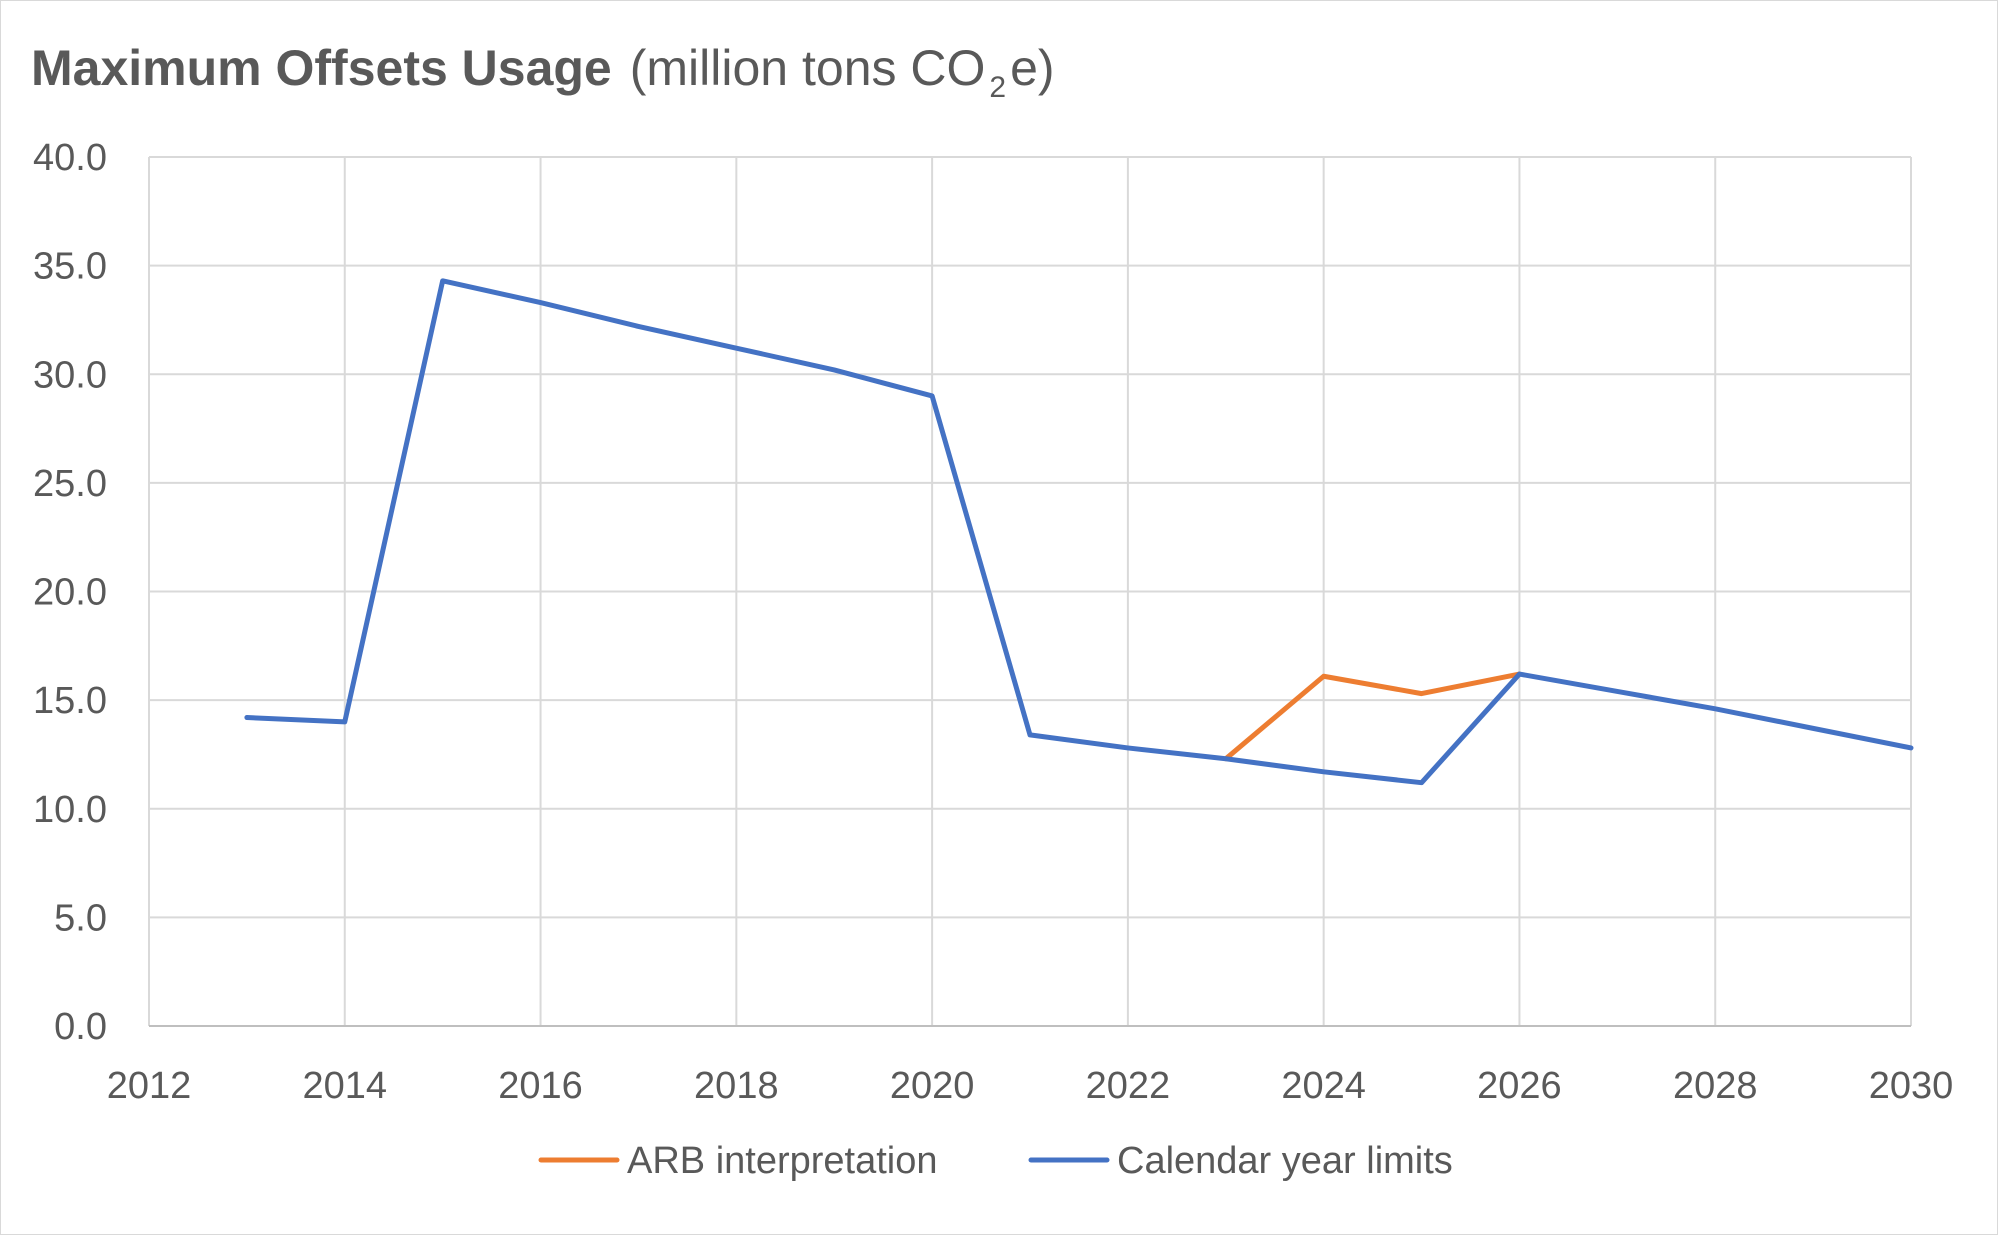 The height and width of the screenshot is (1238, 2000). What do you see at coordinates (80, 1027) in the screenshot?
I see `y-tick-label: 0.0` at bounding box center [80, 1027].